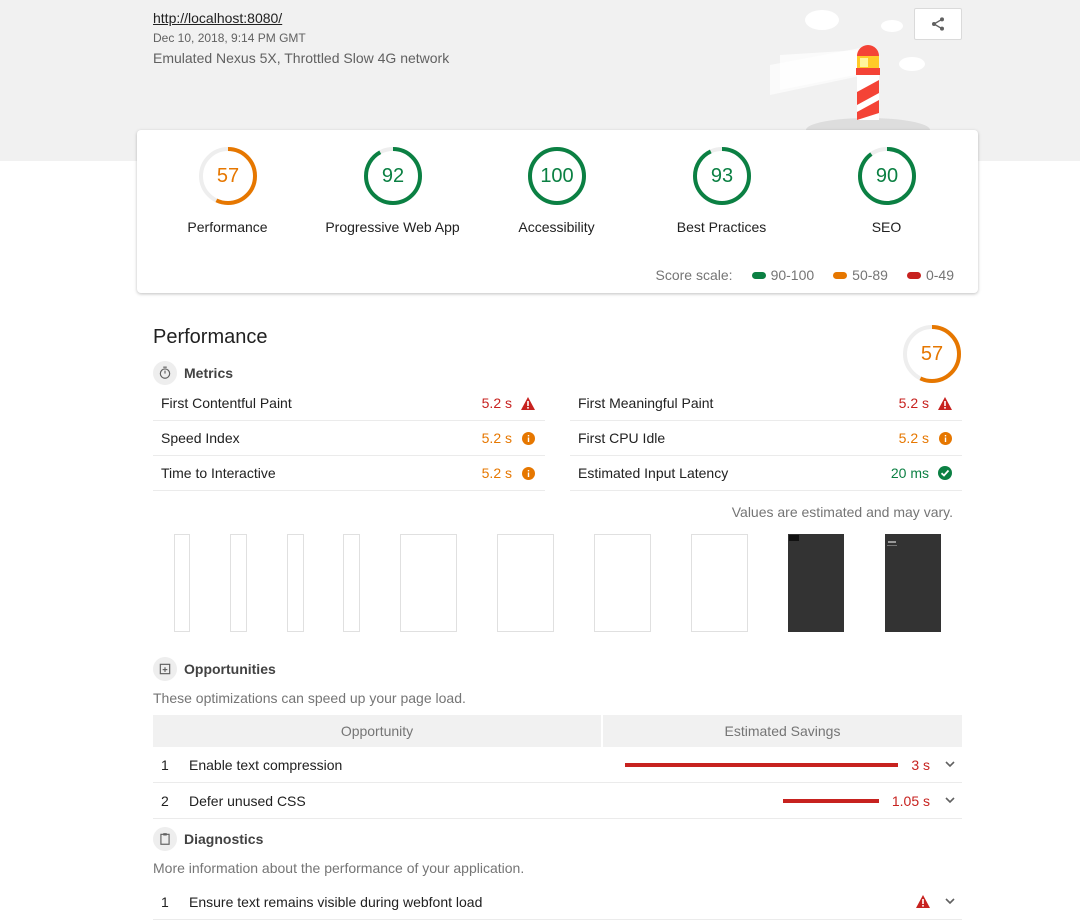  I want to click on diagnostics-header: Diagnostics, so click(208, 839).